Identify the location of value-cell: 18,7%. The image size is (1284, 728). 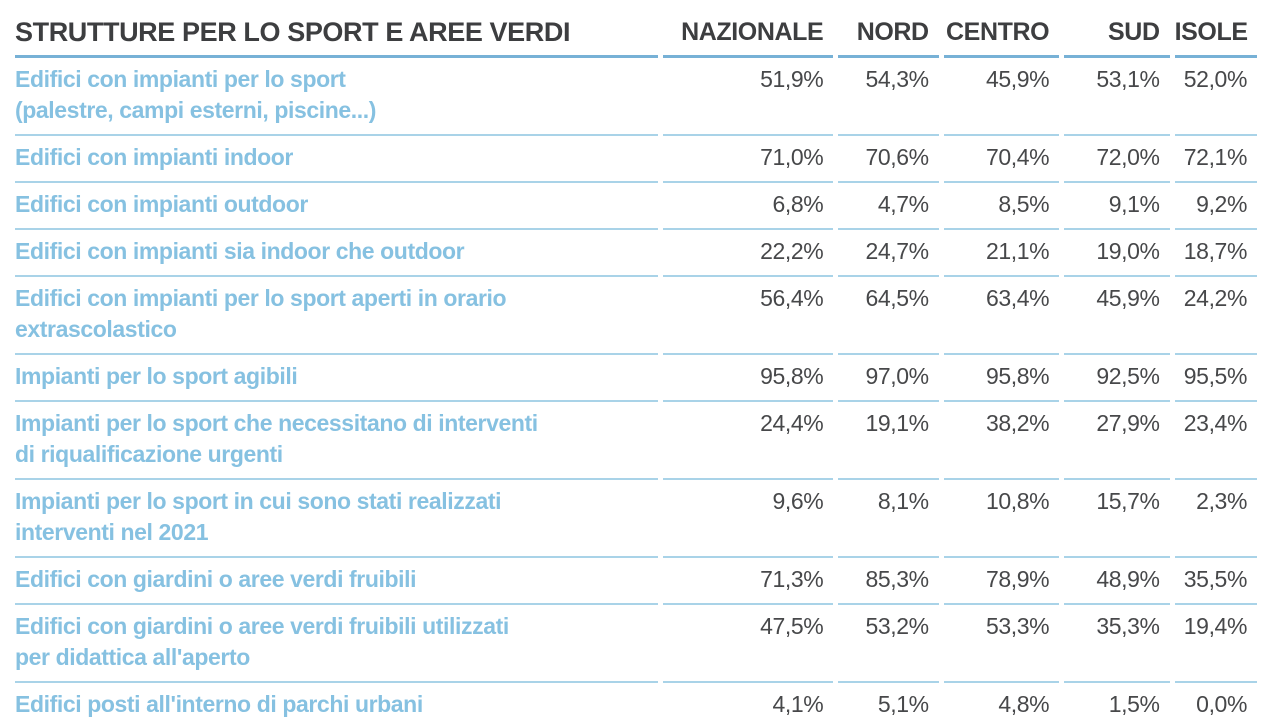
(1215, 253).